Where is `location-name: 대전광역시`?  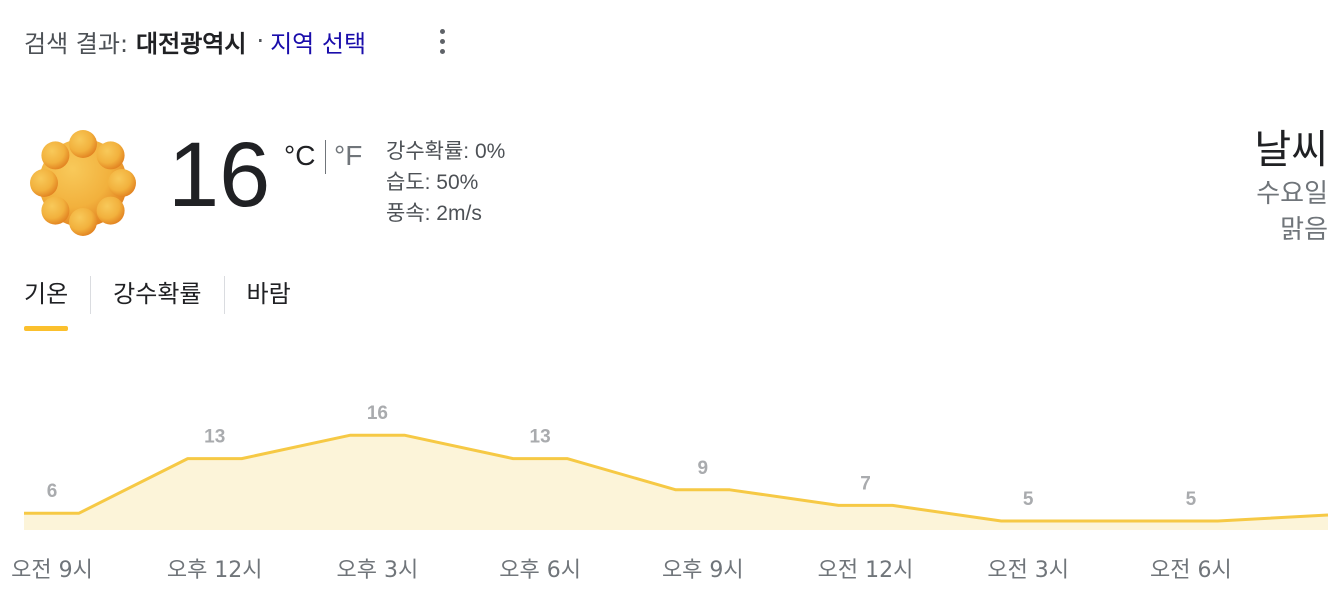 location-name: 대전광역시 is located at coordinates (191, 43).